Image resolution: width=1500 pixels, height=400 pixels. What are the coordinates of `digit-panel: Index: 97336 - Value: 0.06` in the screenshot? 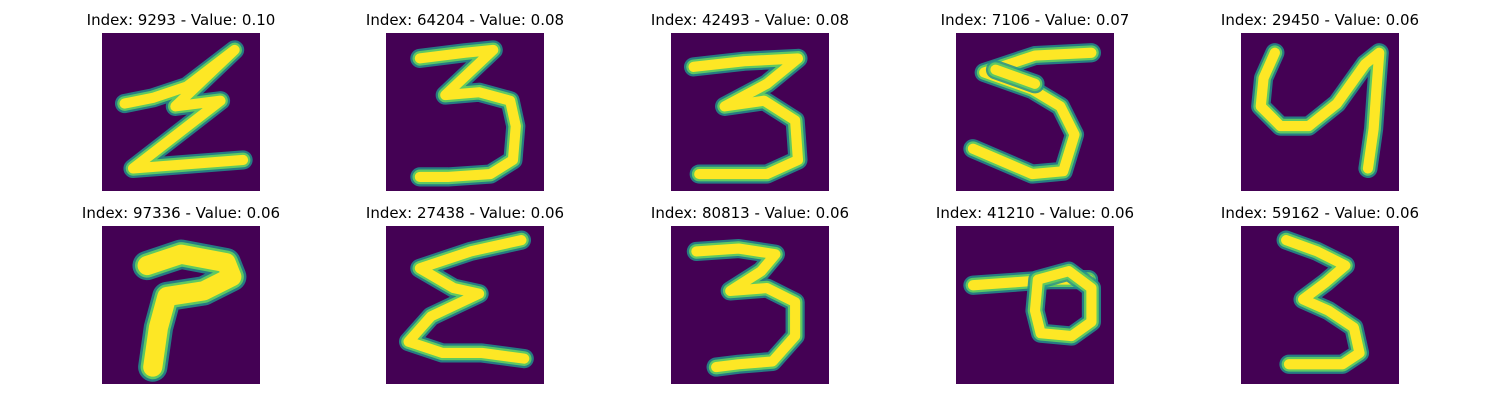 It's located at (181, 293).